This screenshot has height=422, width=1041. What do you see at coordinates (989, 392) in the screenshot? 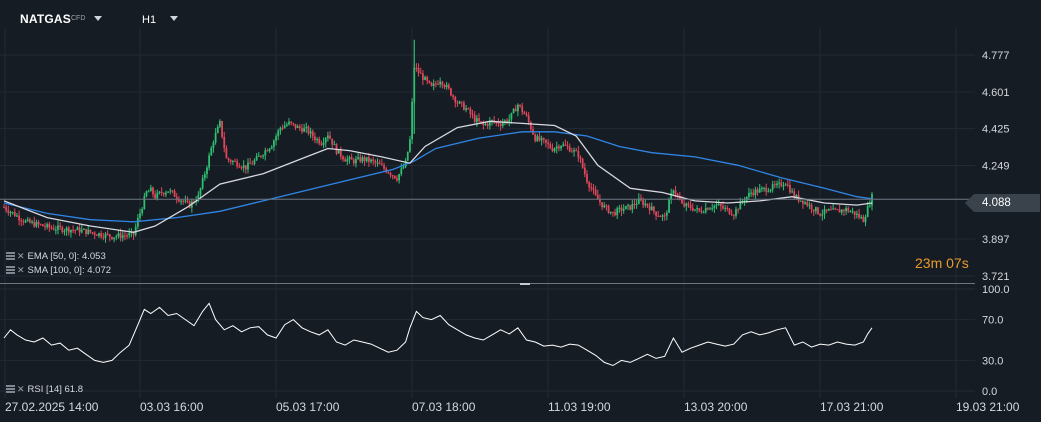
I see `rsi-tick-label: 0.0` at bounding box center [989, 392].